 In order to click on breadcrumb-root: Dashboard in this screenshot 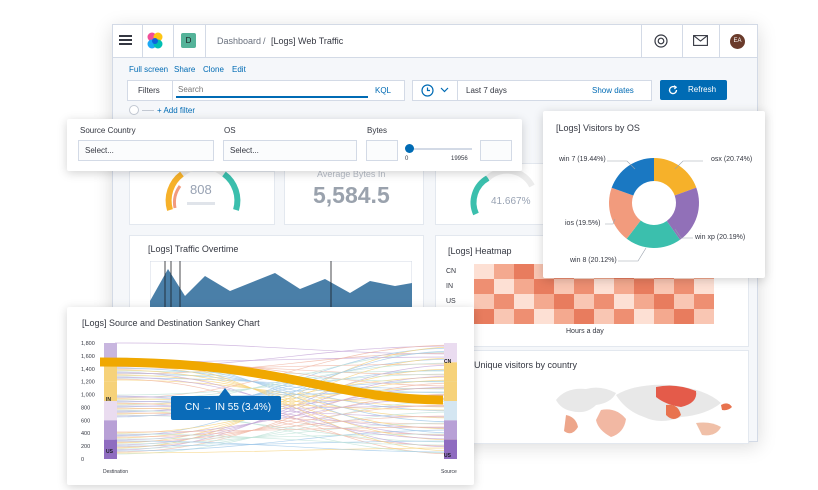, I will do `click(239, 41)`.